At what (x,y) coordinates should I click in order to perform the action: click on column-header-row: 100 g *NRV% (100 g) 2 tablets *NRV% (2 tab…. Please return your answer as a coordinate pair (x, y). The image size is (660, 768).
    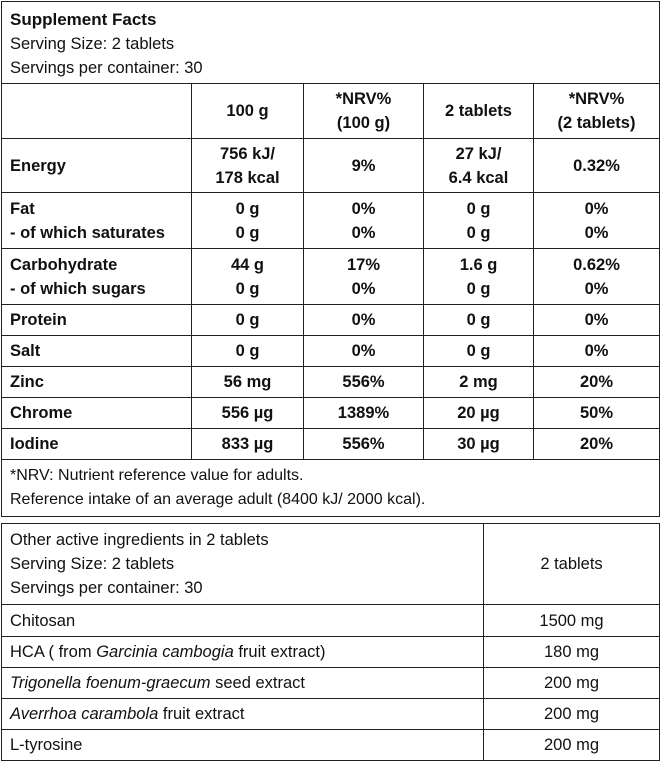
    Looking at the image, I should click on (330, 111).